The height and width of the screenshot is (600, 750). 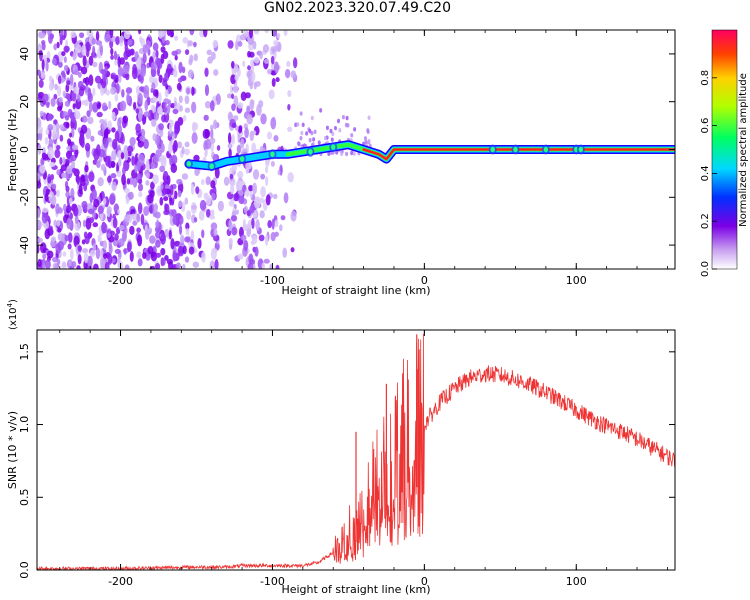 What do you see at coordinates (355, 589) in the screenshot?
I see `snr-xlabel: Height of straight line (km)` at bounding box center [355, 589].